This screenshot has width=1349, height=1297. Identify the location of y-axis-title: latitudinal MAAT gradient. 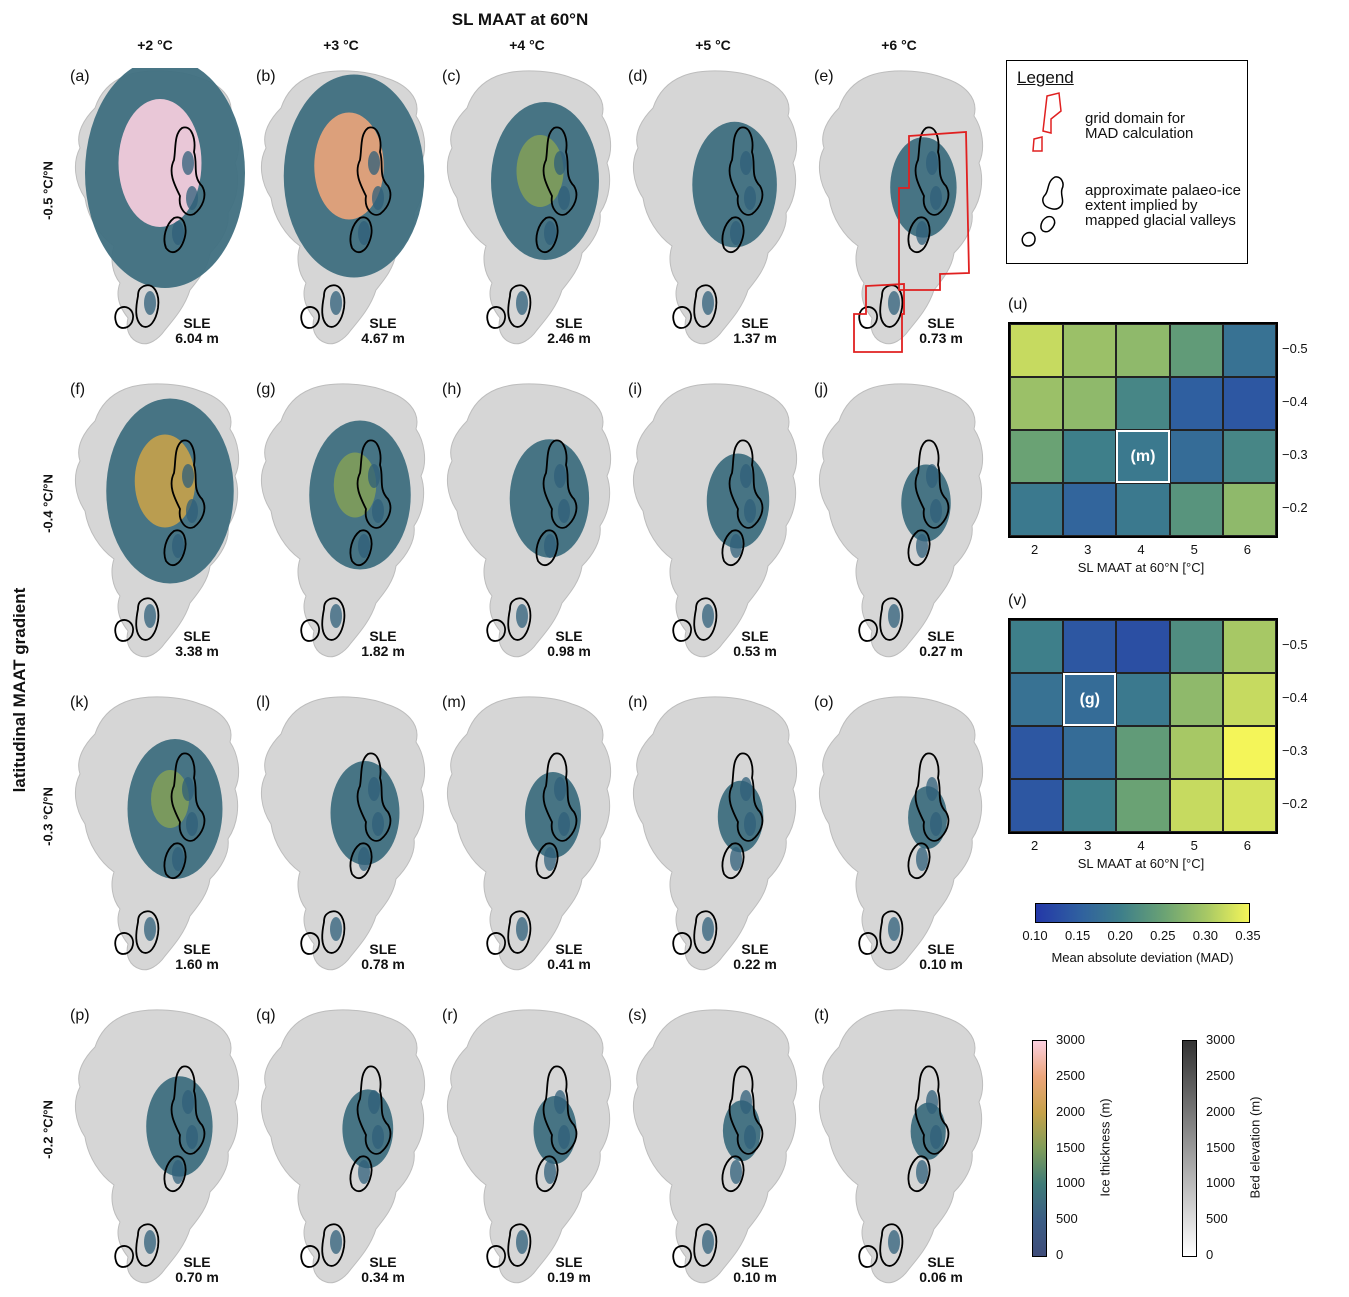
(19, 690).